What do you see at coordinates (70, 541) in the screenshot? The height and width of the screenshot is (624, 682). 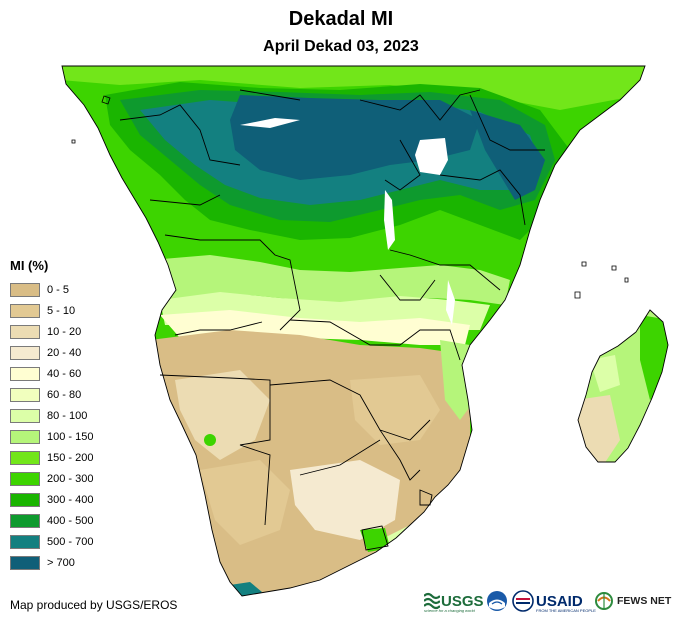 I see `legend-label: 500 - 700` at bounding box center [70, 541].